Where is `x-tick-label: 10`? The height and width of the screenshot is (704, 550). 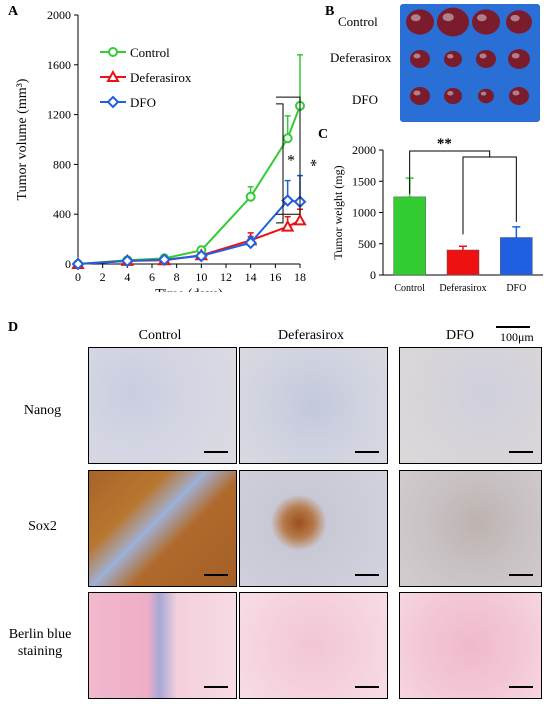
x-tick-label: 10 is located at coordinates (201, 277).